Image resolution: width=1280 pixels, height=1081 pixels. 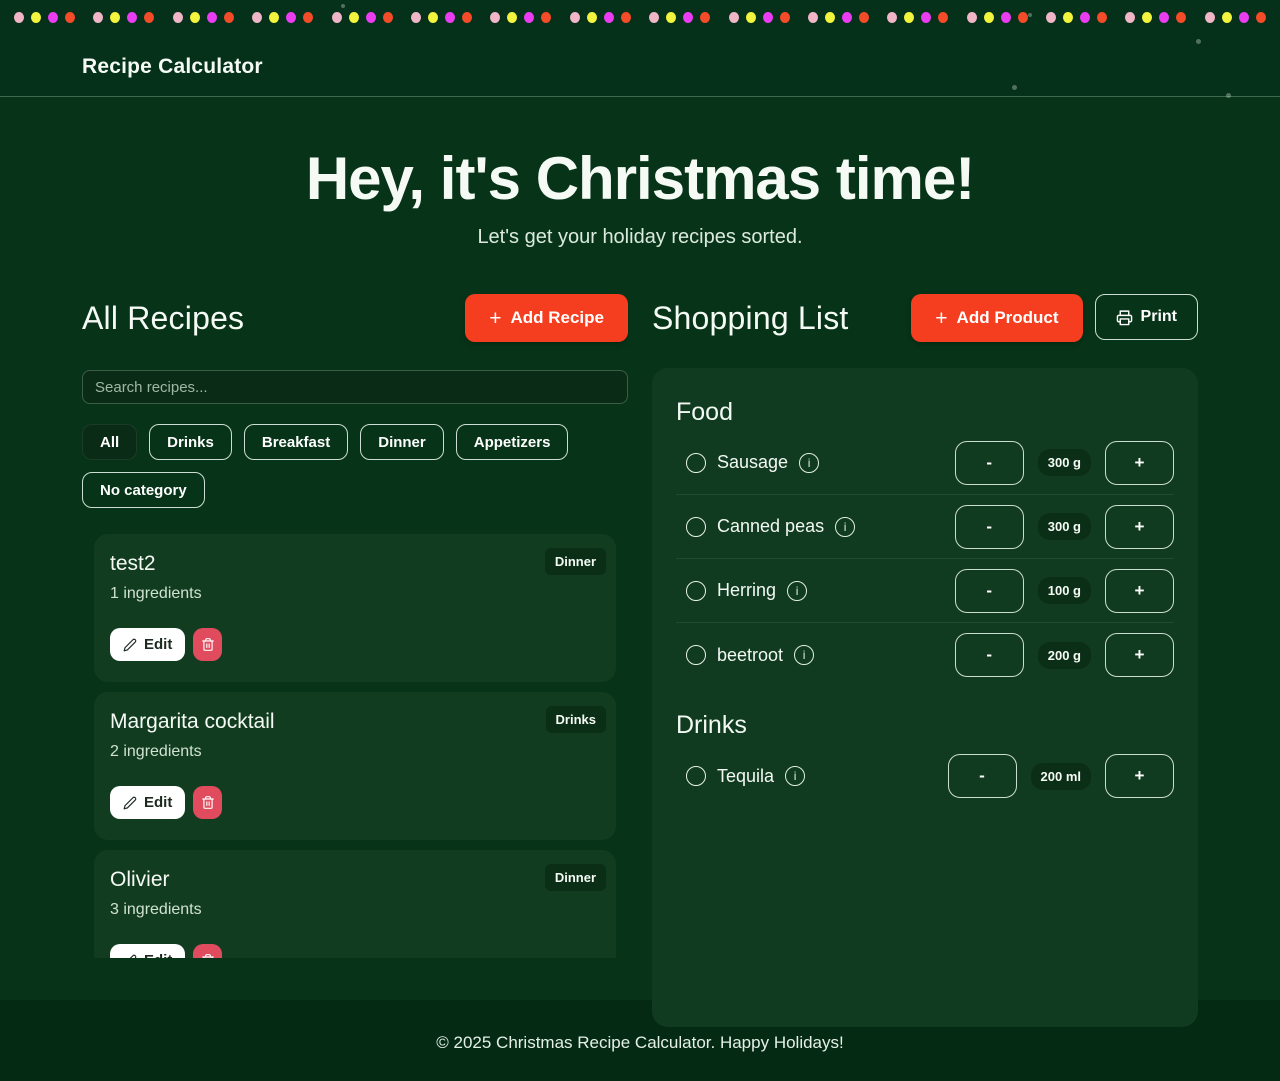 I want to click on item-quantity-controls: - 200 g +, so click(x=1064, y=655).